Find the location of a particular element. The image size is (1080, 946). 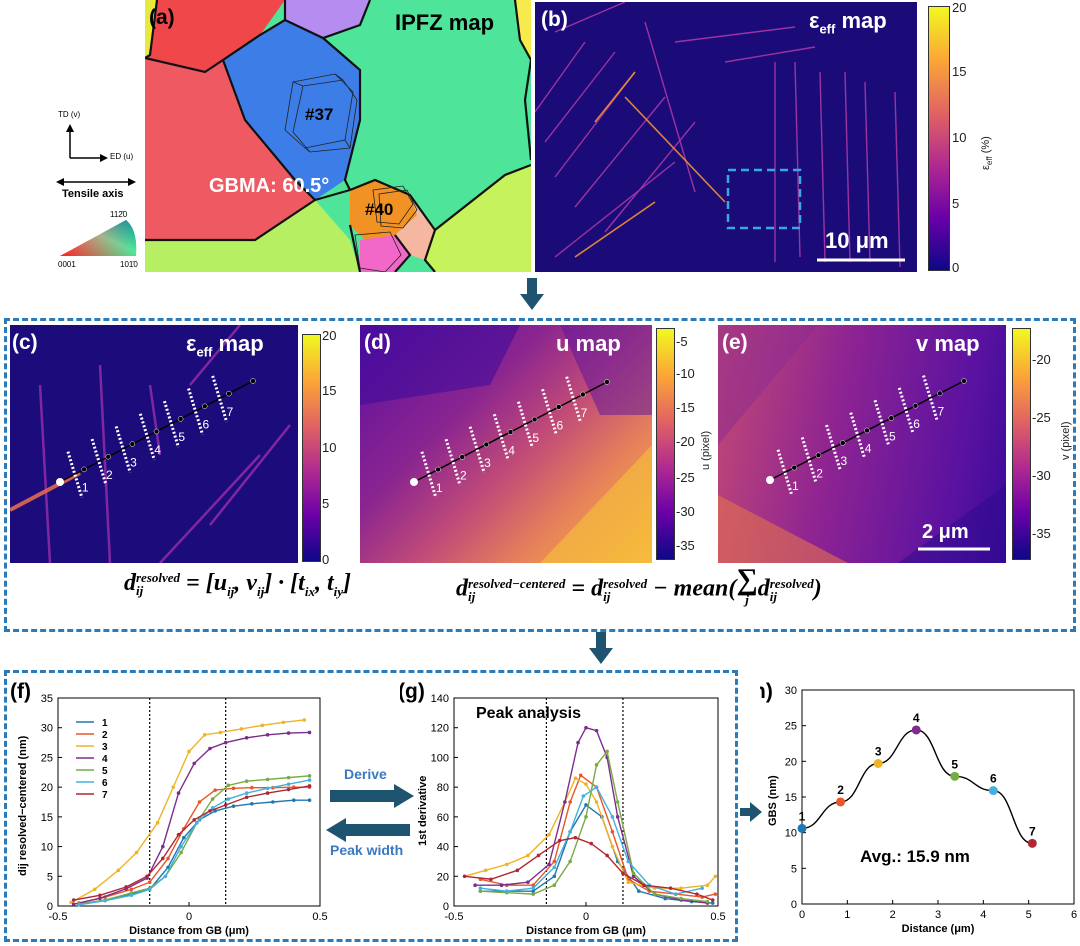

ed-axis-label: ED (u) is located at coordinates (122, 156).